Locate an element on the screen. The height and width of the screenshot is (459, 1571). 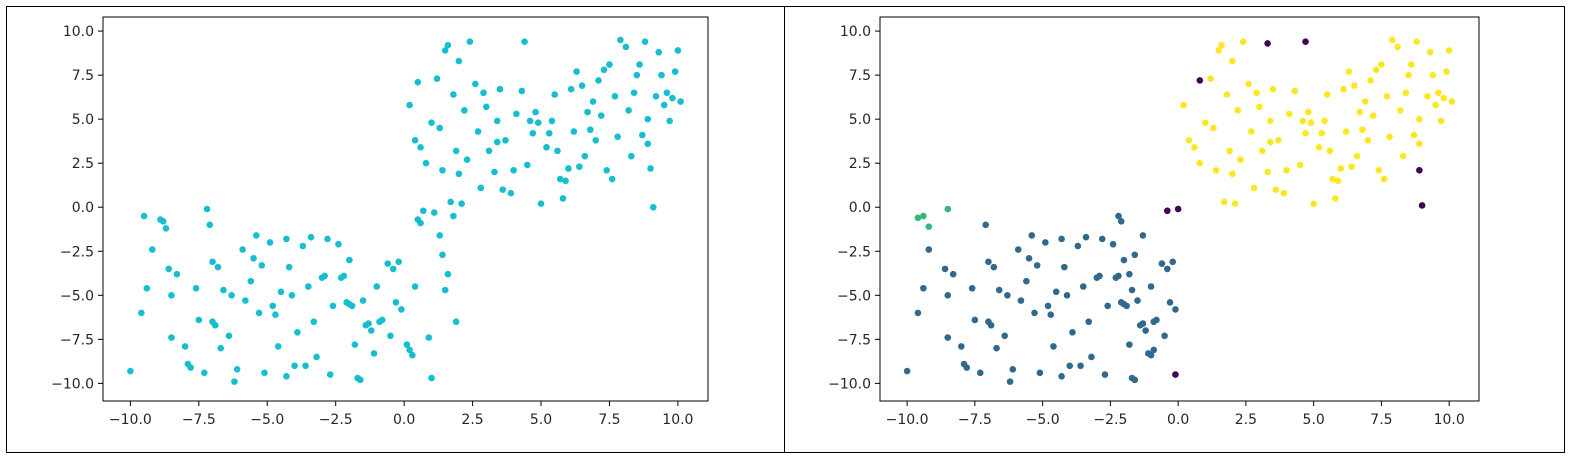
y-tick-label: −2.5 is located at coordinates (854, 252).